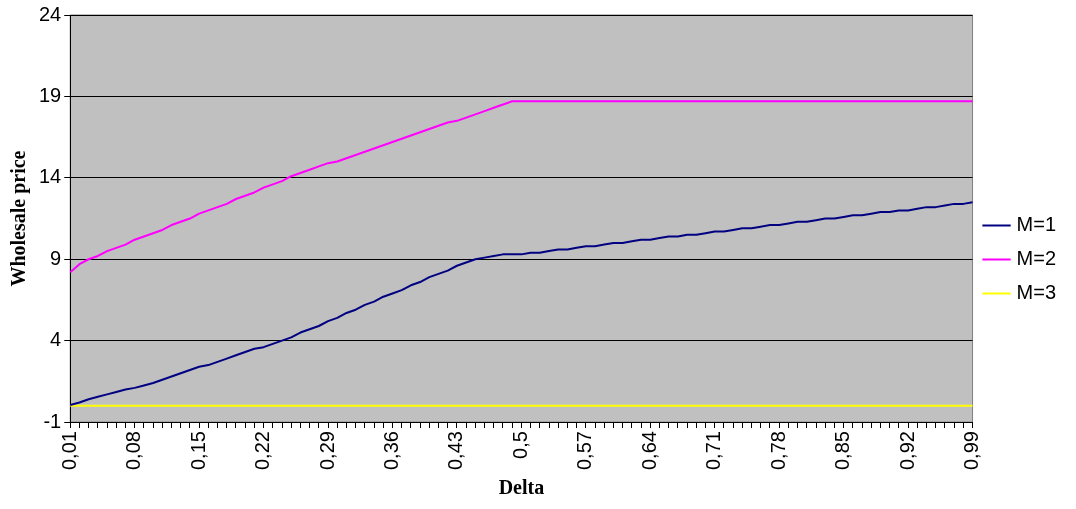 This screenshot has height=509, width=1076. I want to click on legend-label: M=2, so click(1036, 258).